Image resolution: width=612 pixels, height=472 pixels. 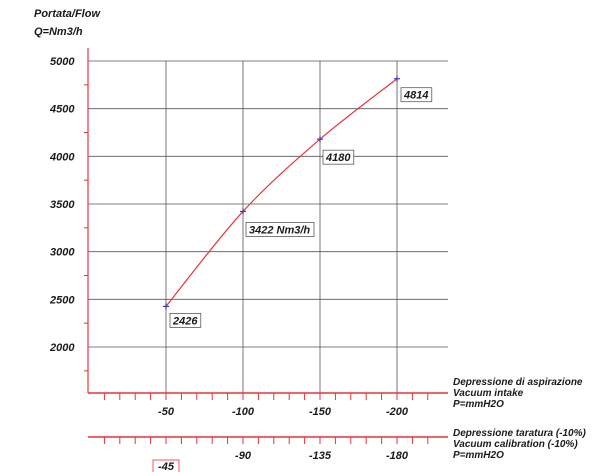 I want to click on y-tick-label: 5000, so click(x=62, y=62).